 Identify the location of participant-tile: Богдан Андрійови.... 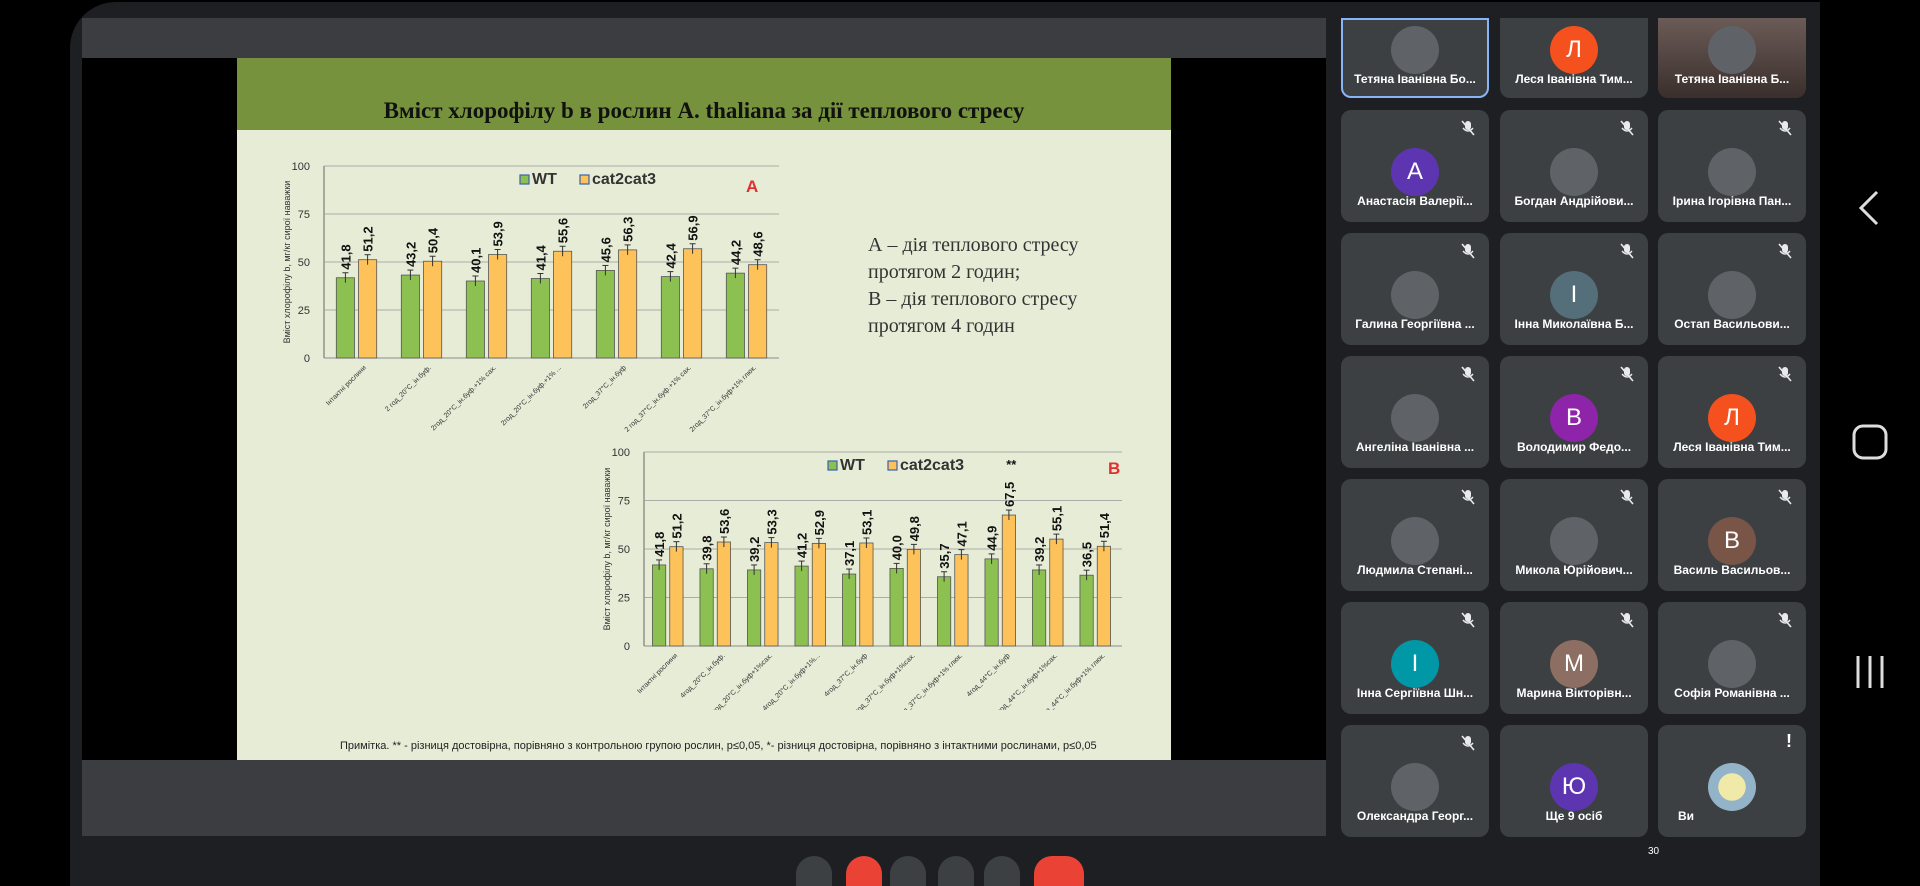
(1574, 166).